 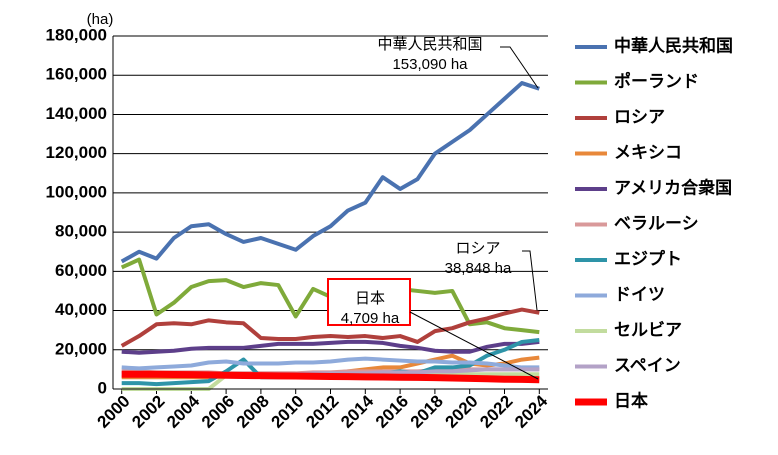 I want to click on legend-label: 中華人民共和国, so click(x=673, y=45).